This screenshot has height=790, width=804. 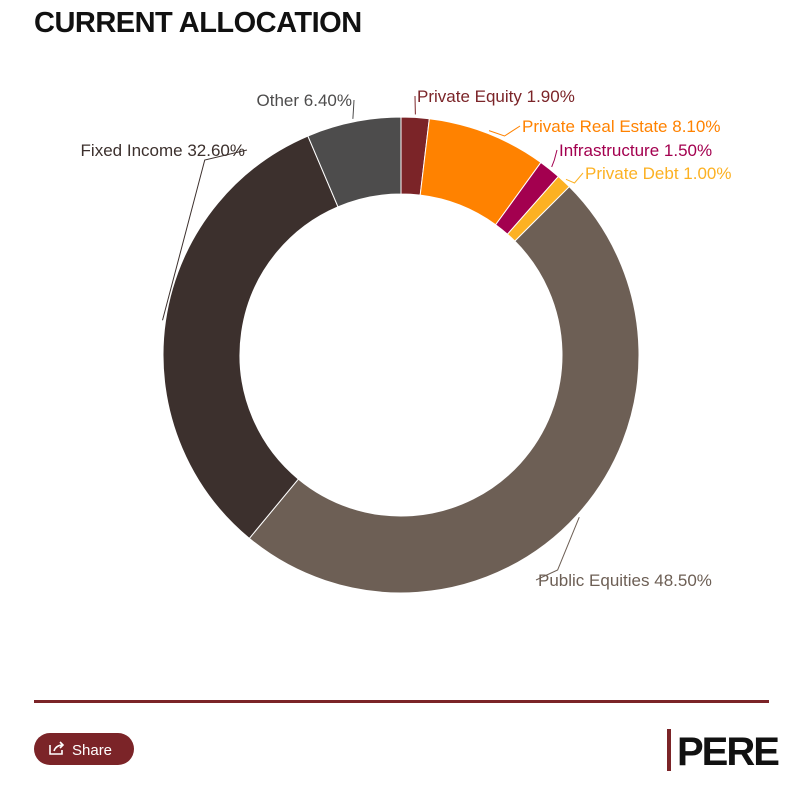 What do you see at coordinates (469, 96) in the screenshot?
I see `segment-name: Private Equity` at bounding box center [469, 96].